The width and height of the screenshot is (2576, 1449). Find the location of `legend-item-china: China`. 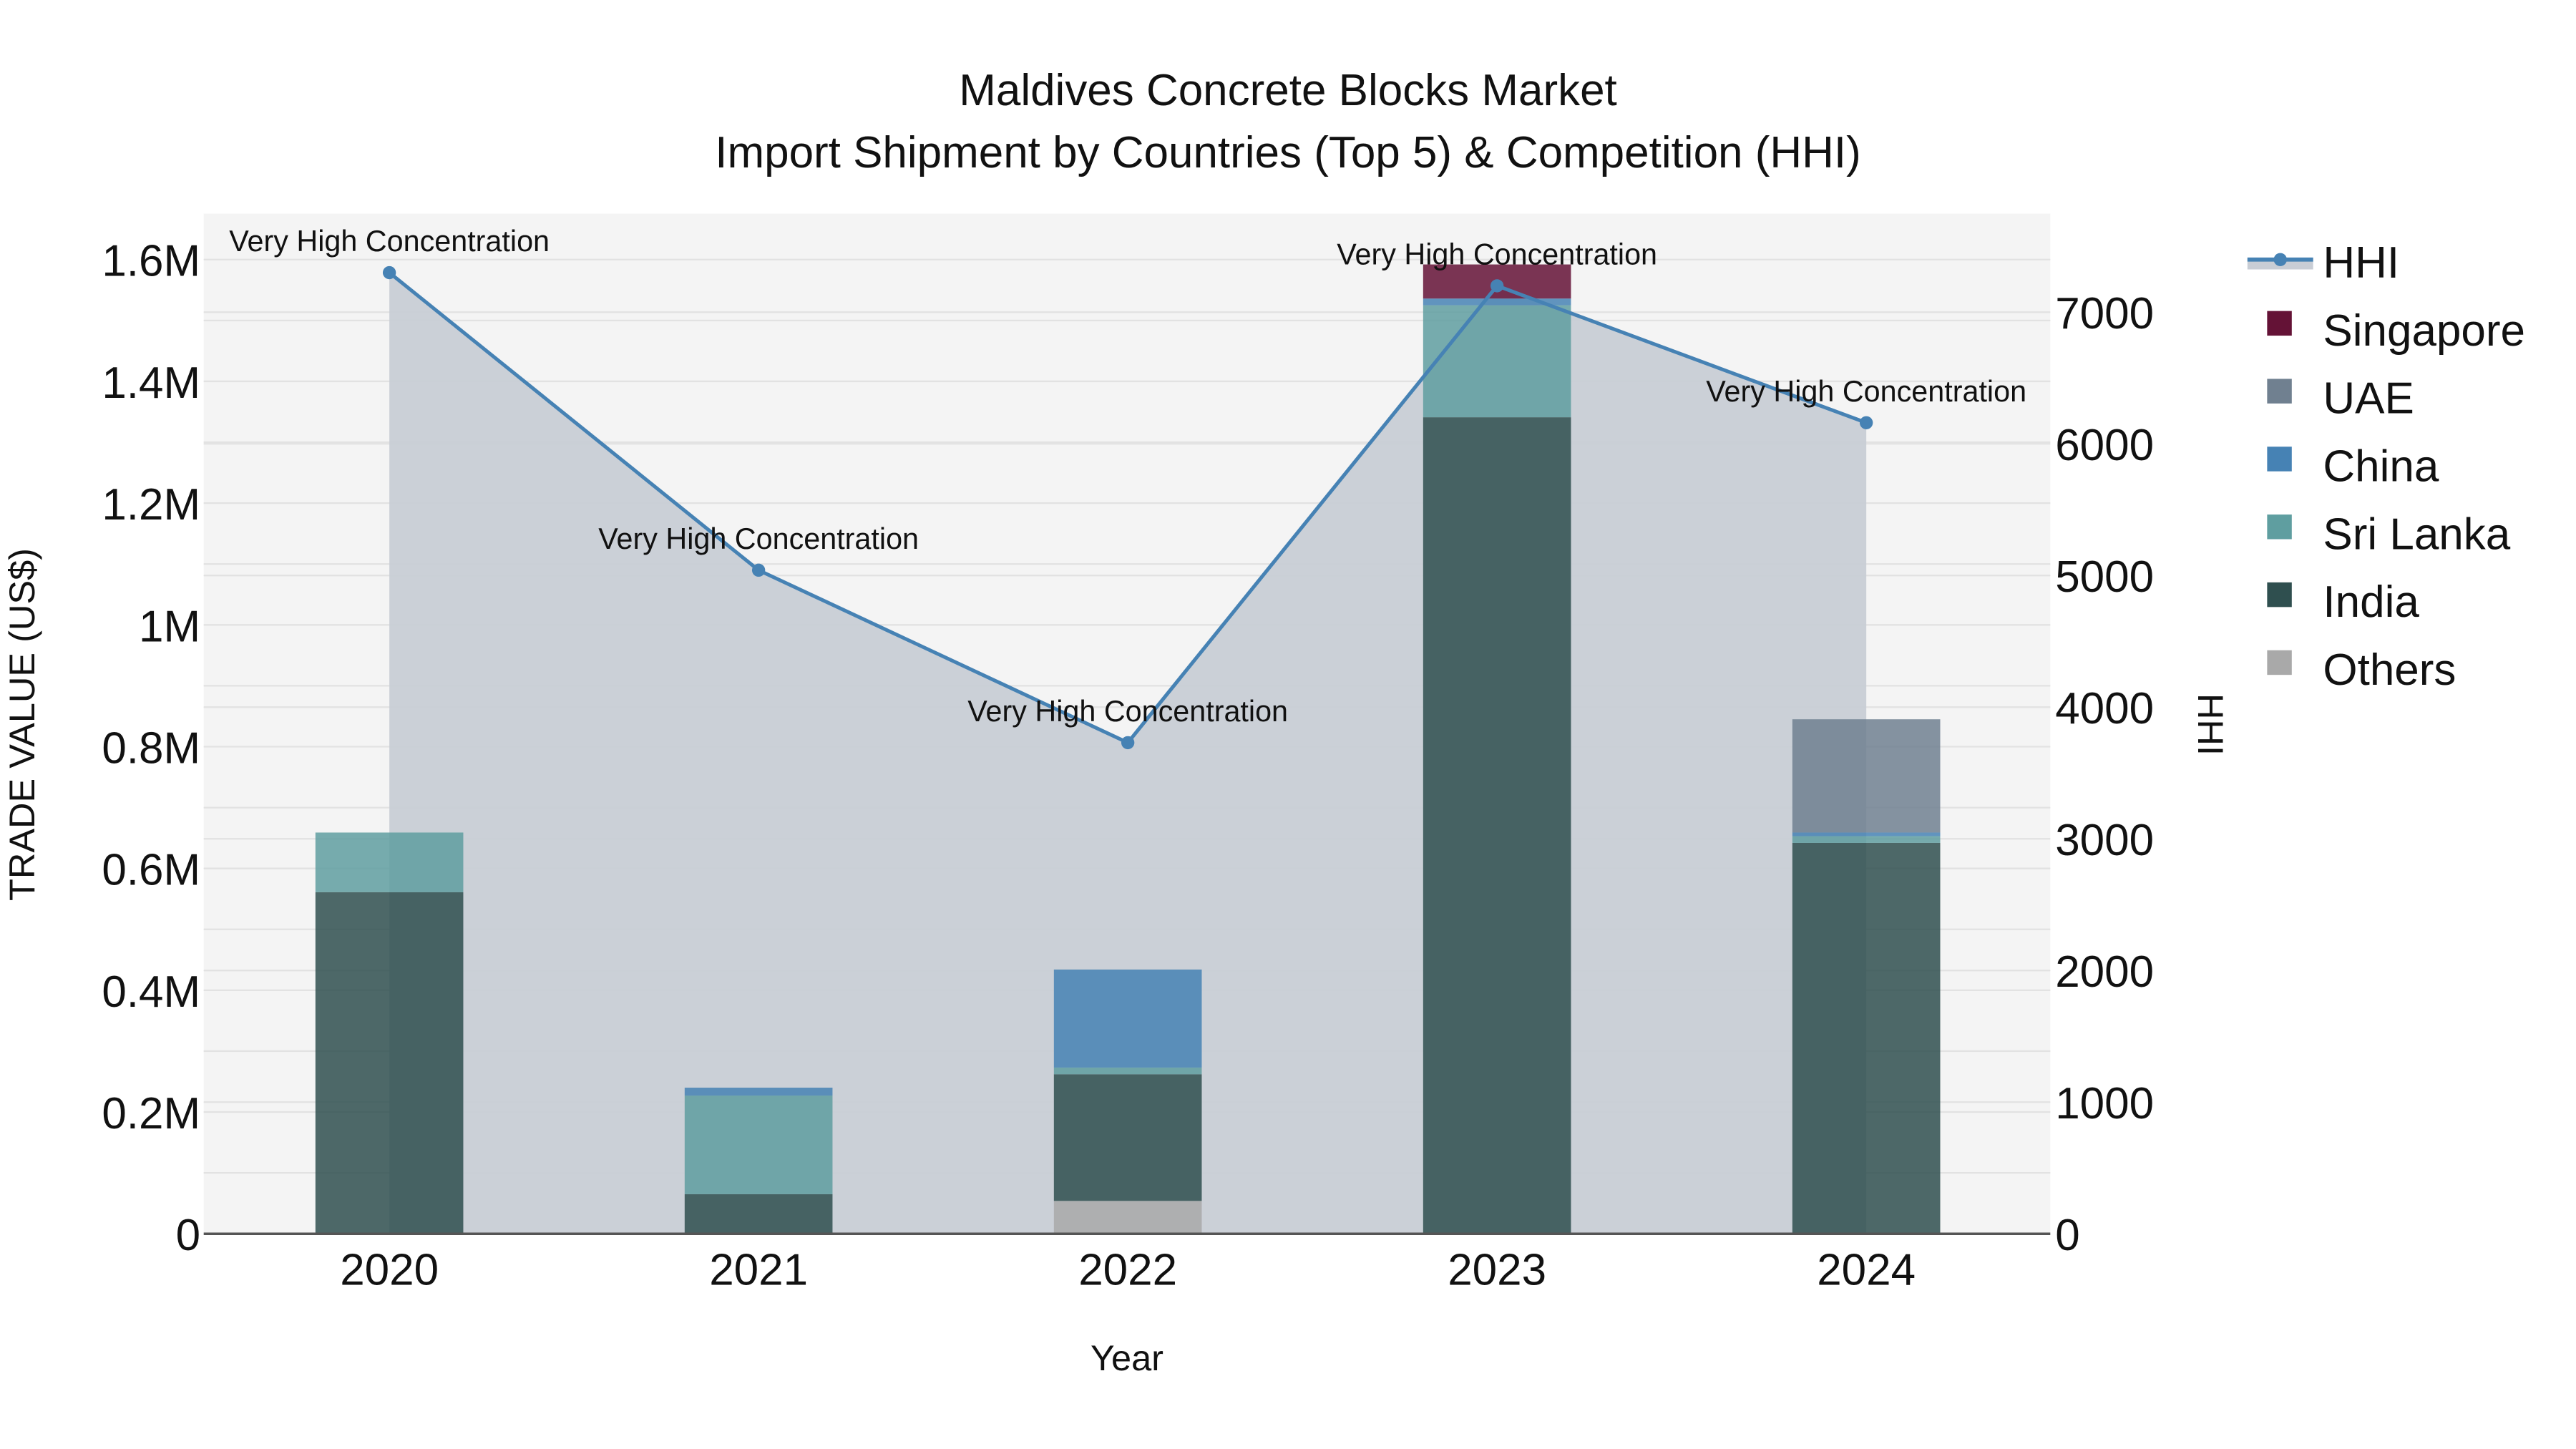

legend-item-china: China is located at coordinates (2353, 466).